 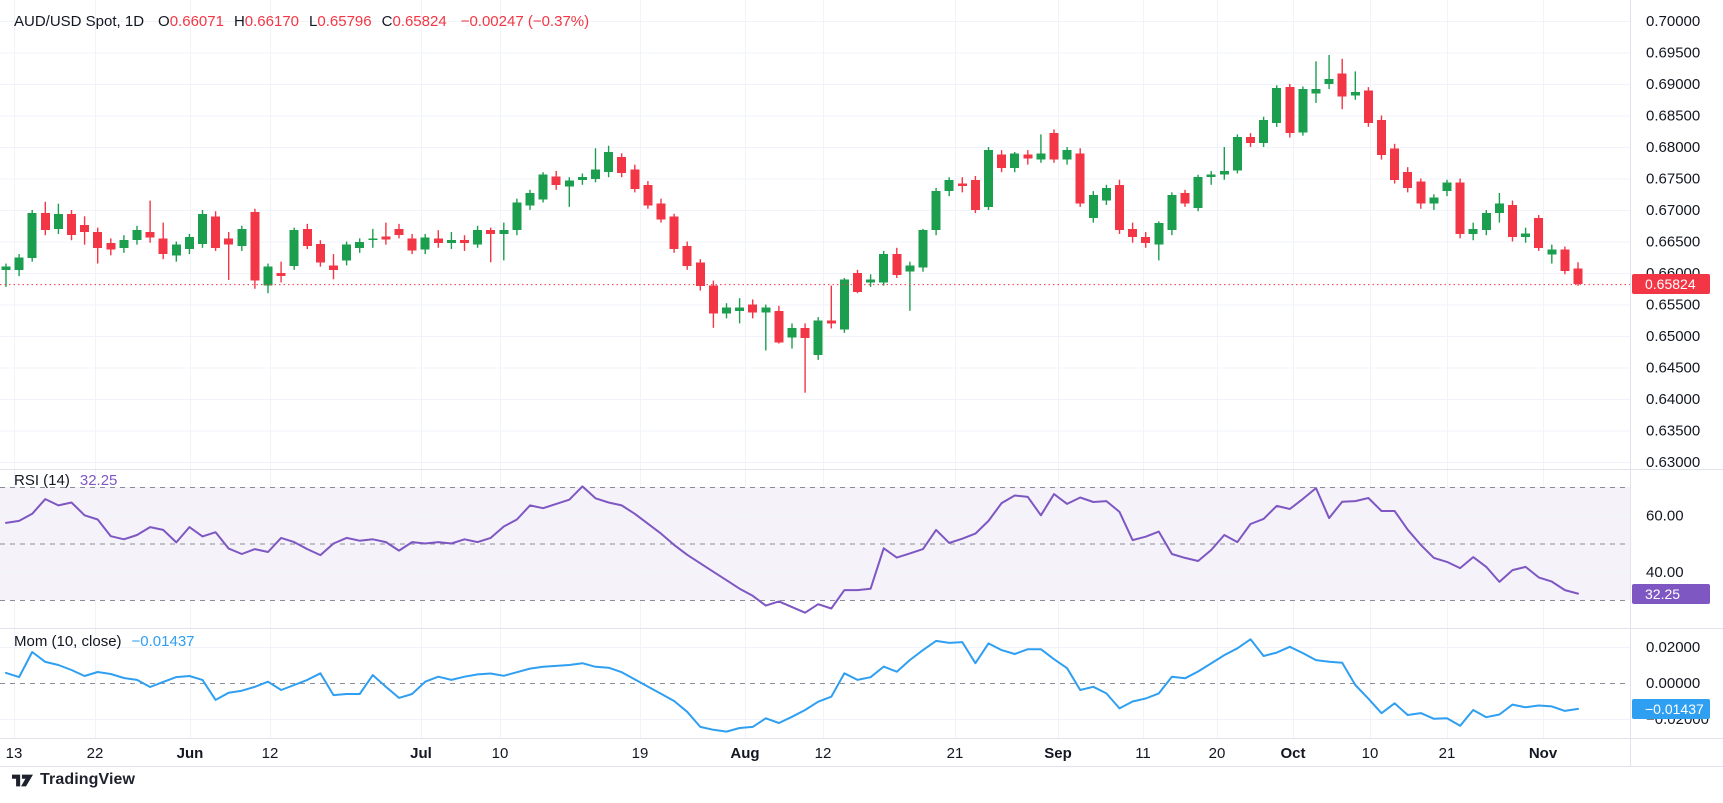 What do you see at coordinates (1673, 336) in the screenshot?
I see `svg-text: 0.65000` at bounding box center [1673, 336].